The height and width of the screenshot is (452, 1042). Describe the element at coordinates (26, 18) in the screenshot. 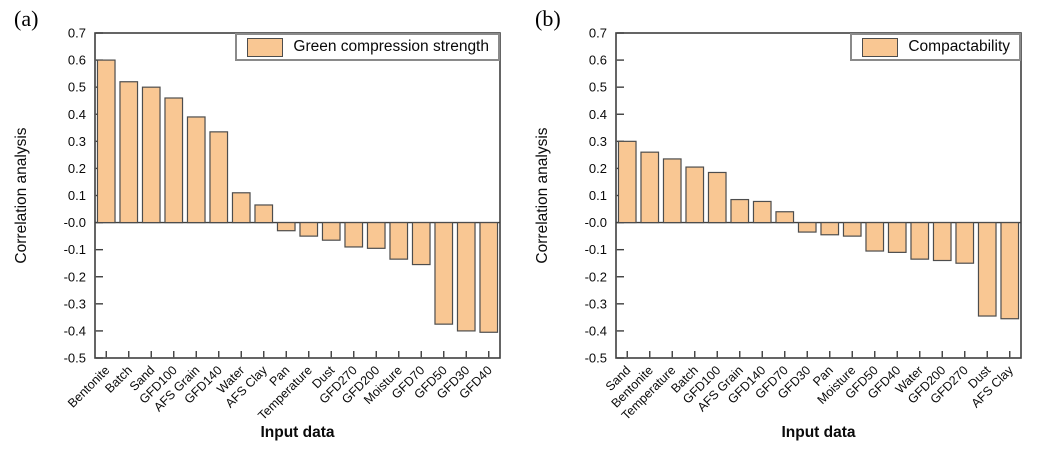

I see `panel-label-a: (a)` at that location.